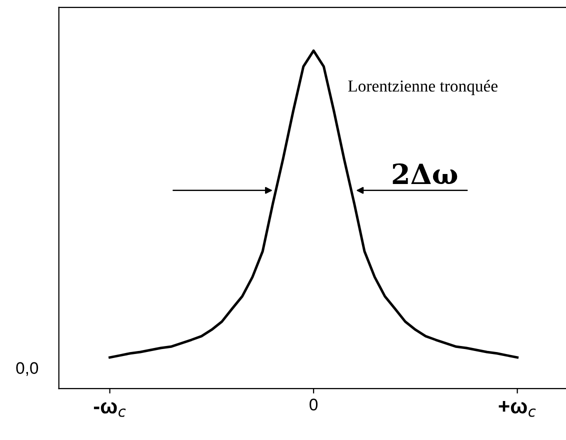  I want to click on text: 0,0, so click(27, 369).